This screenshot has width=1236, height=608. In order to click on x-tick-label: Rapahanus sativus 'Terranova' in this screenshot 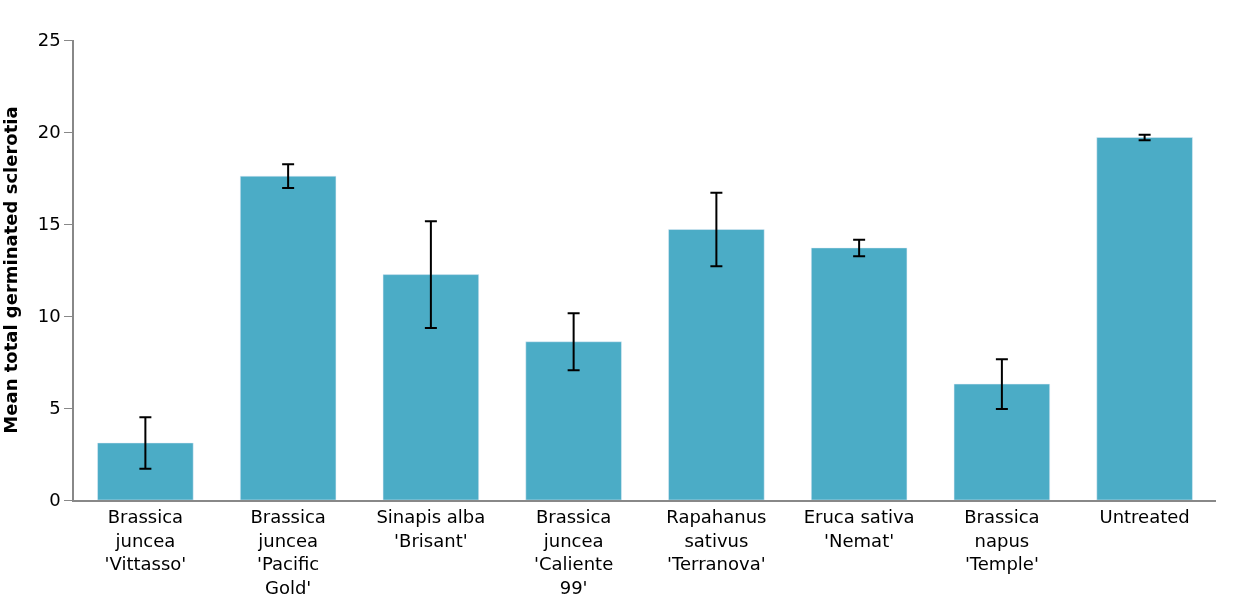, I will do `click(716, 540)`.